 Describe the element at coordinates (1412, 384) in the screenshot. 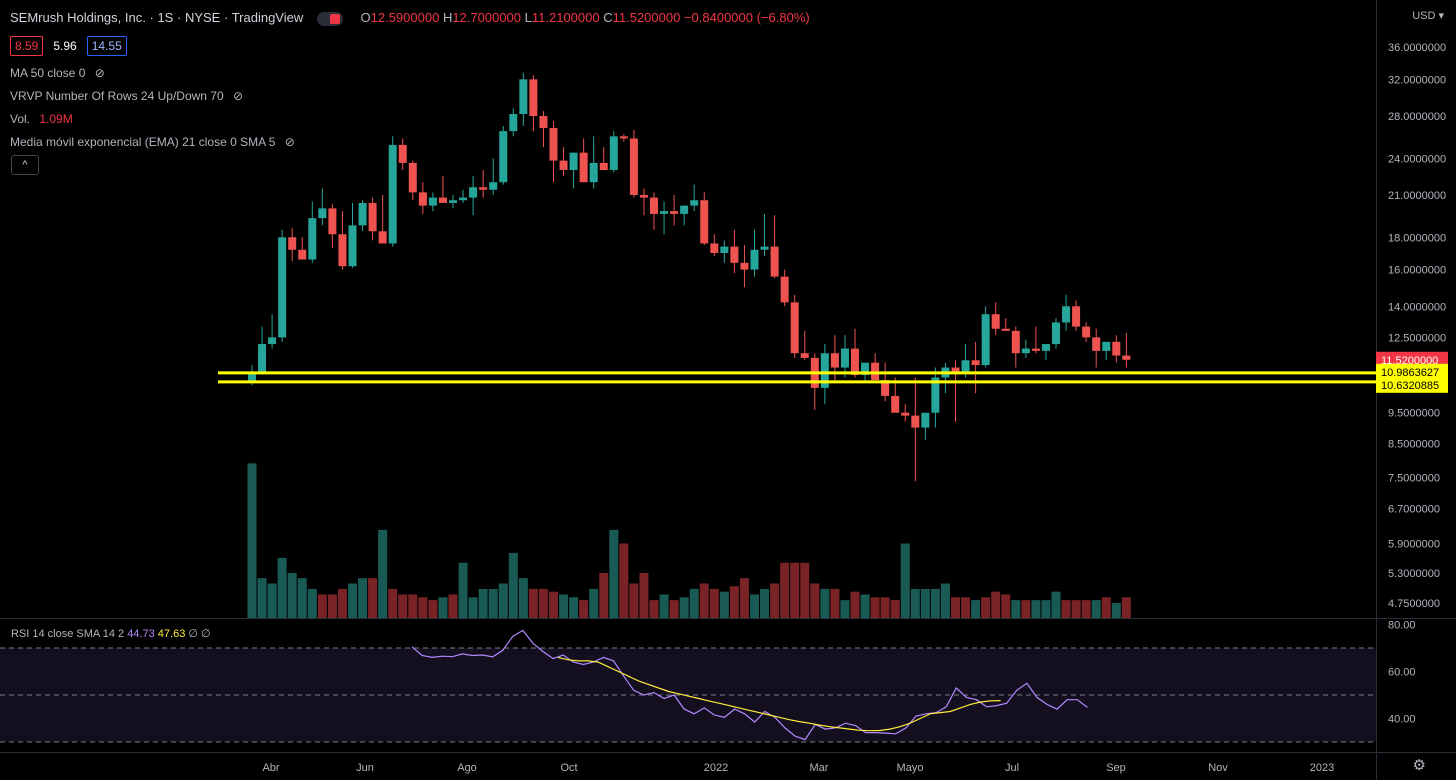

I see `price-label-box` at that location.